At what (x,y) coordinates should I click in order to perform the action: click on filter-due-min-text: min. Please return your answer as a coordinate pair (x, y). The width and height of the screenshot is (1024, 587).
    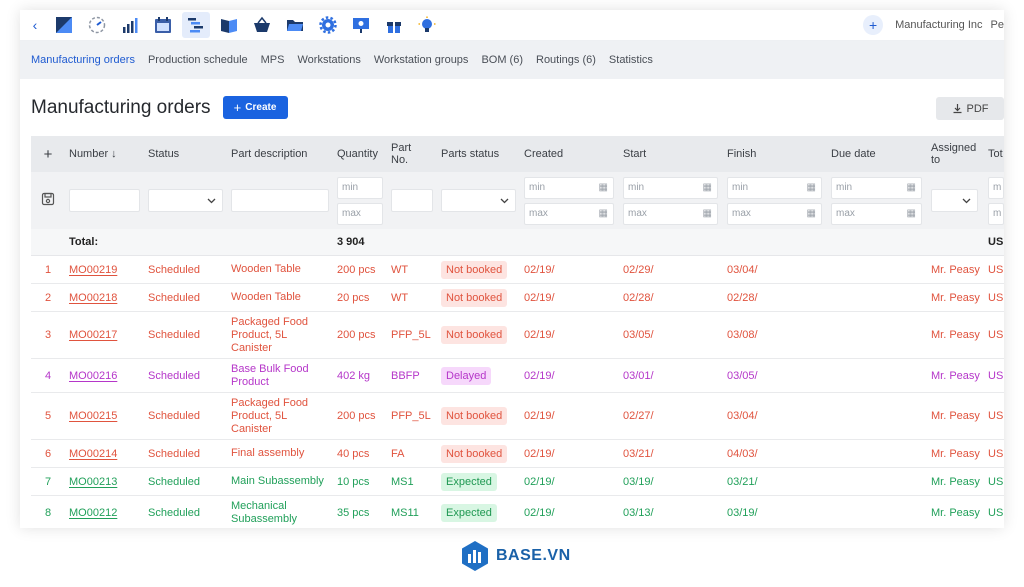
    Looking at the image, I should click on (844, 187).